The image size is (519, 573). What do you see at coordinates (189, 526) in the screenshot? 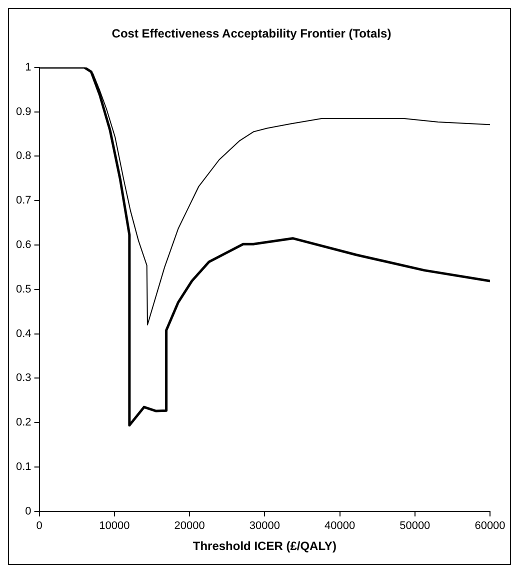
I see `x-tick-label: 20000` at bounding box center [189, 526].